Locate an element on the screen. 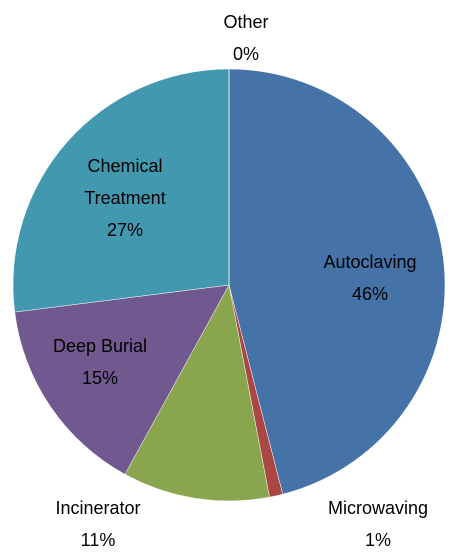 This screenshot has height=556, width=452. category-label: Microwaving is located at coordinates (378, 508).